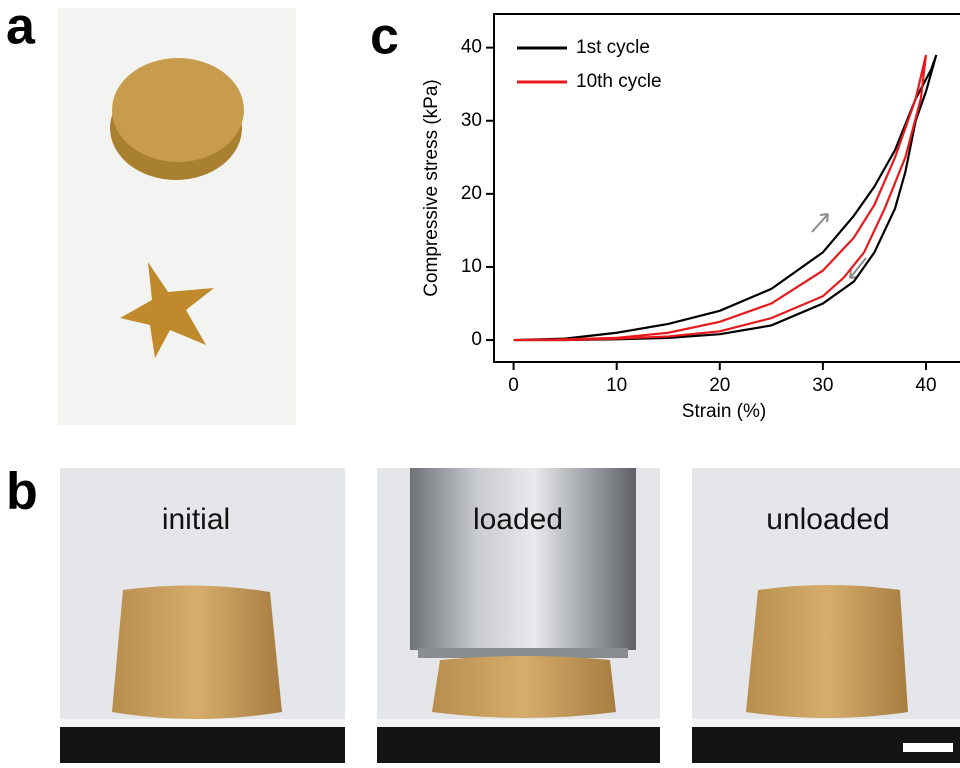  I want to click on photo-initial, so click(202, 615).